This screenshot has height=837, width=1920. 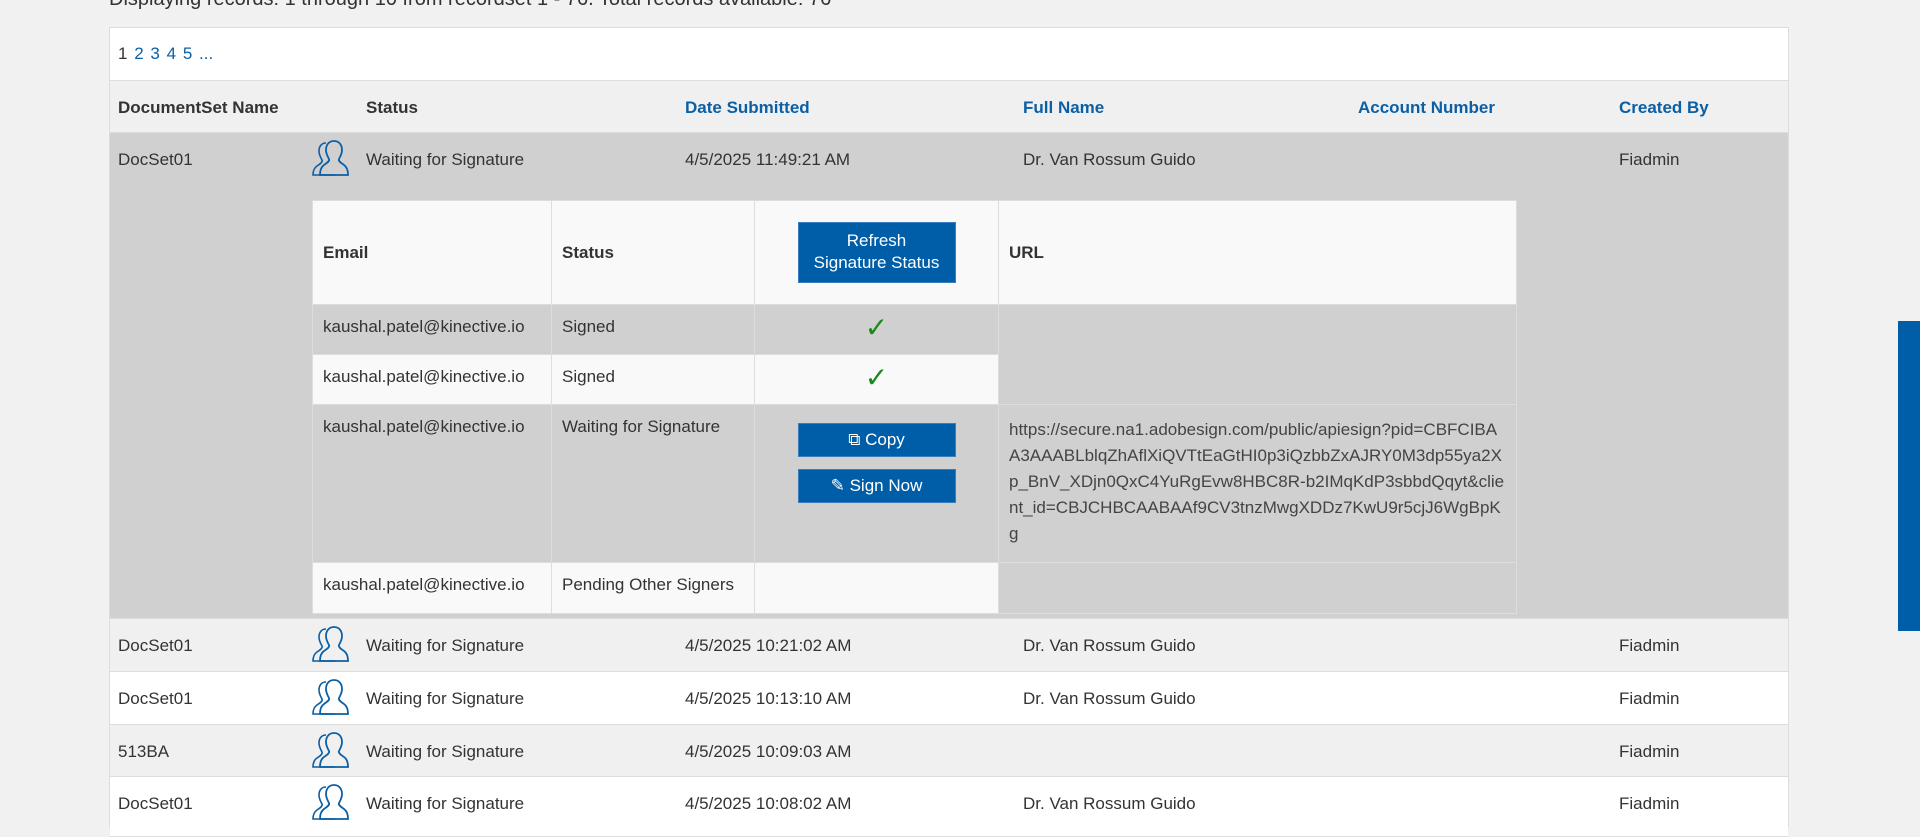 I want to click on date-submitted: 4/5/2025 10:08:02 AM, so click(x=768, y=803).